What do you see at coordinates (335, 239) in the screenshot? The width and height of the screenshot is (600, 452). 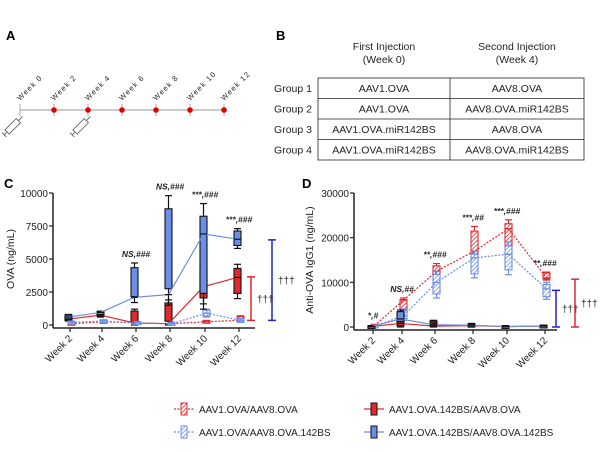 I see `y-tick-label: 20000` at bounding box center [335, 239].